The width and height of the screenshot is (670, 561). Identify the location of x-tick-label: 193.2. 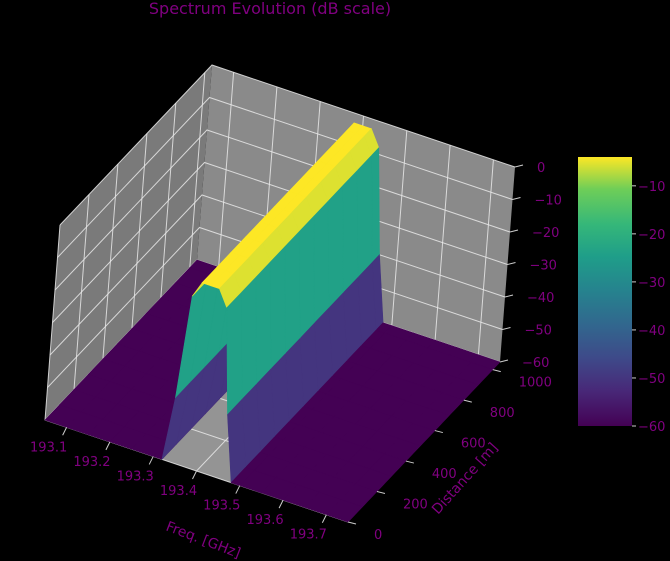
(91, 462).